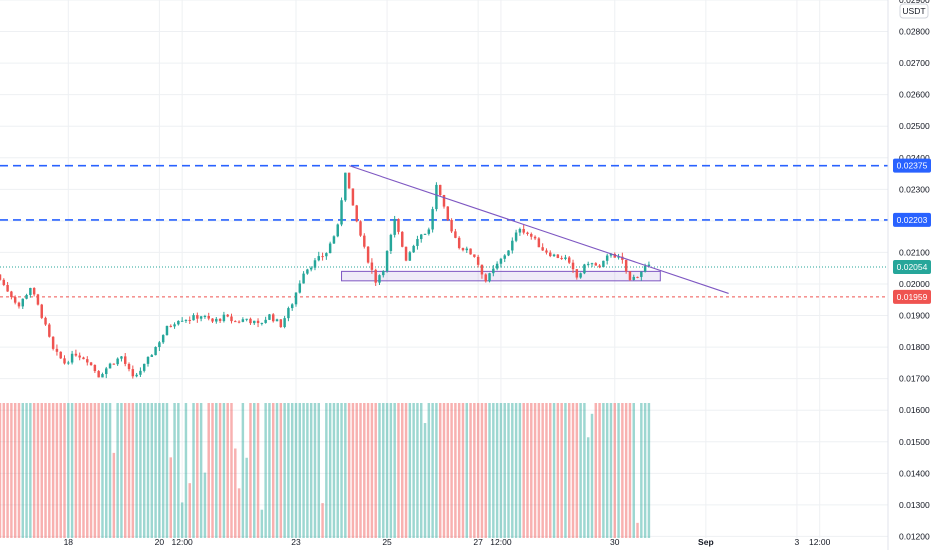 The height and width of the screenshot is (555, 932). I want to click on currency-badge-group: USDT, so click(914, 11).